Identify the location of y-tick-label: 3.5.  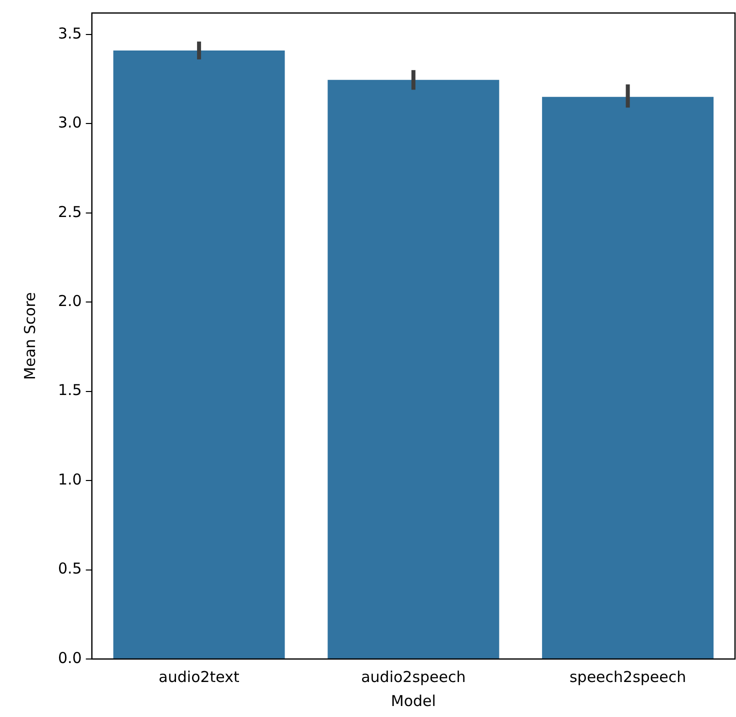
(70, 33).